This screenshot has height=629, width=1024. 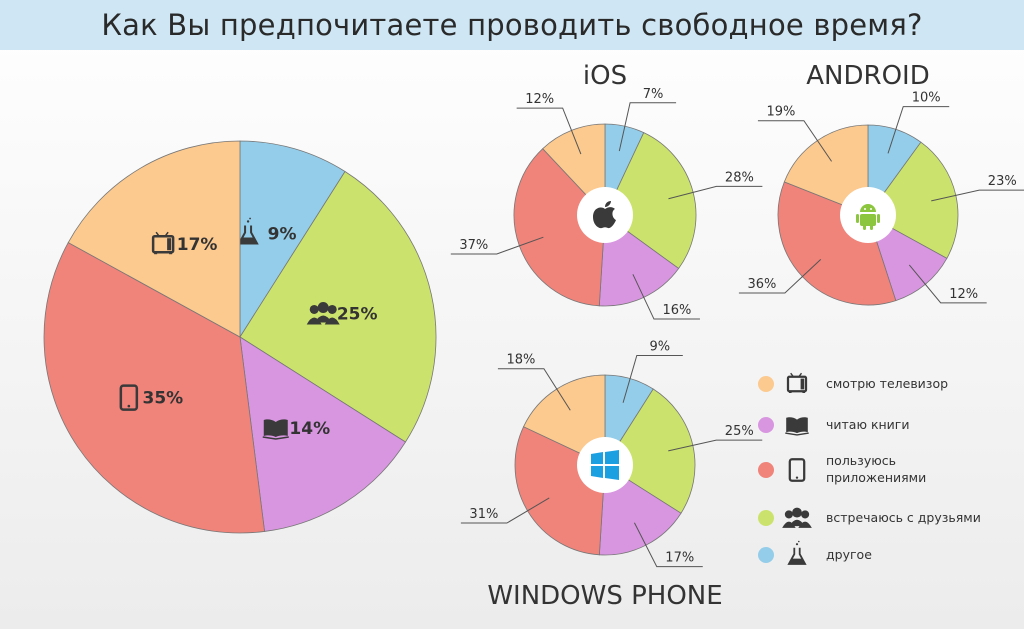 I want to click on legend-item-books: читаю книги, so click(x=833, y=426).